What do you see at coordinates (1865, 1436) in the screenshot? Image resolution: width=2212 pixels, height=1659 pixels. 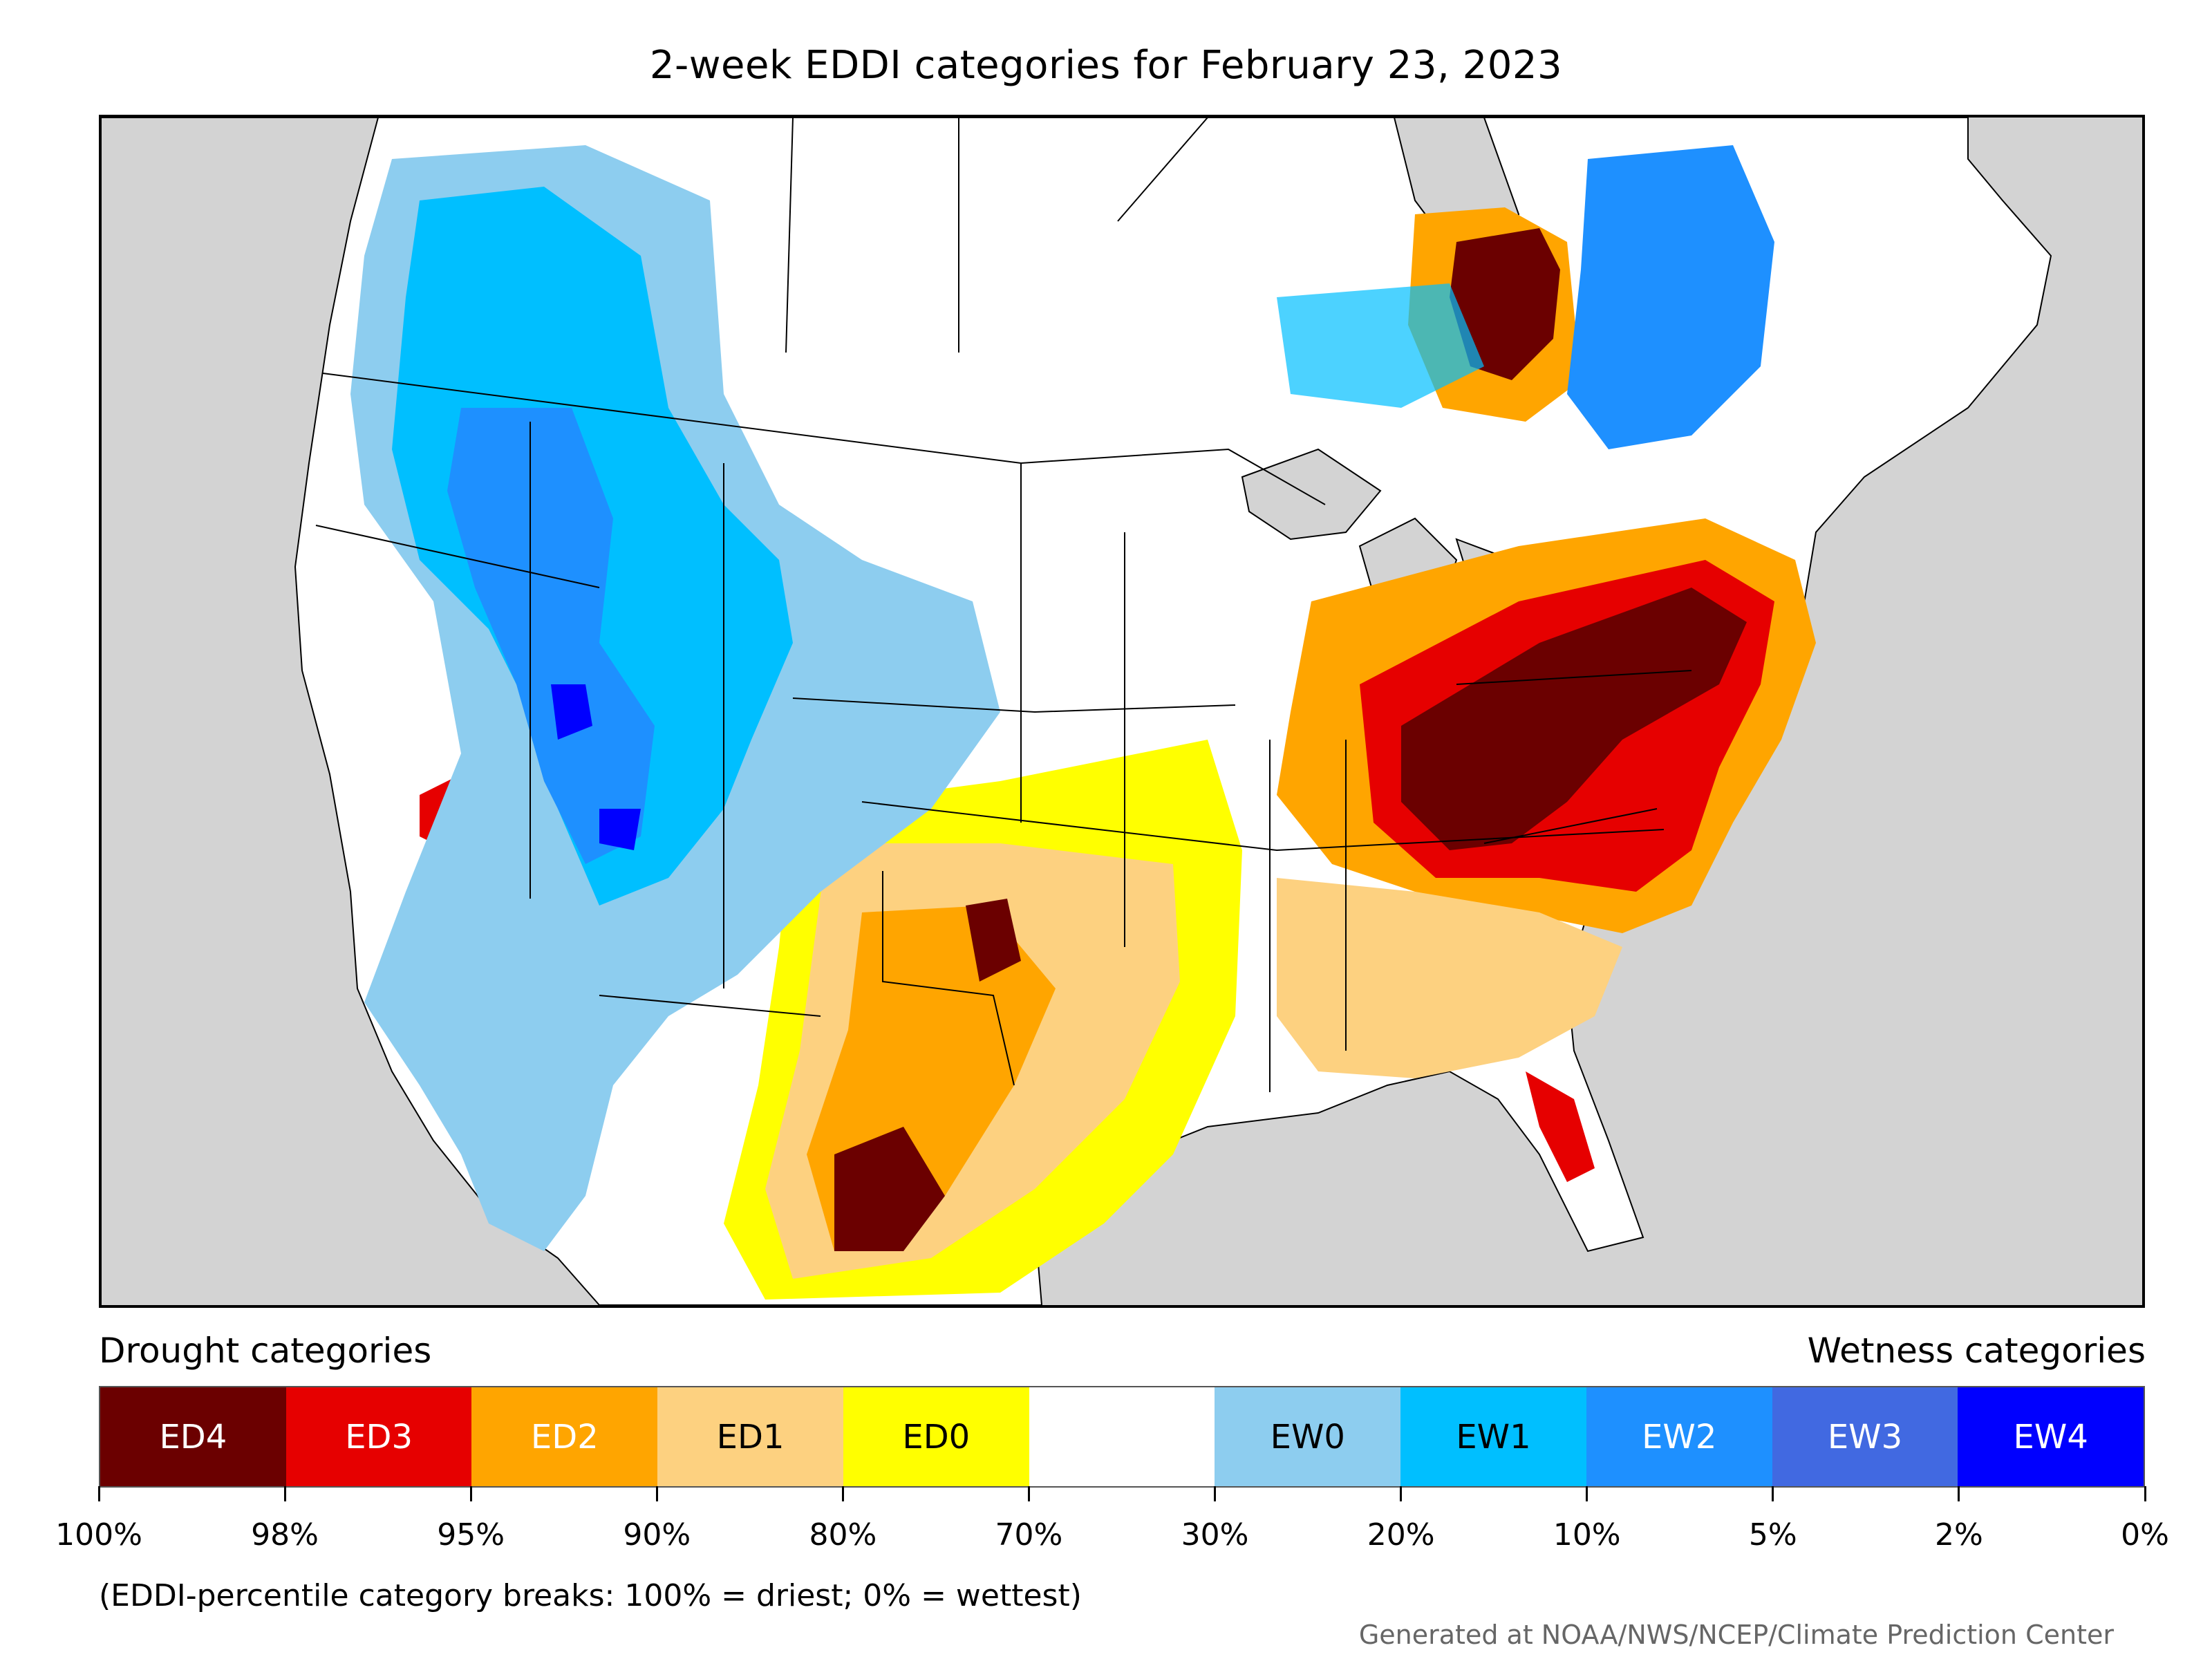 I see `legend-swatch-ew3: EW3` at bounding box center [1865, 1436].